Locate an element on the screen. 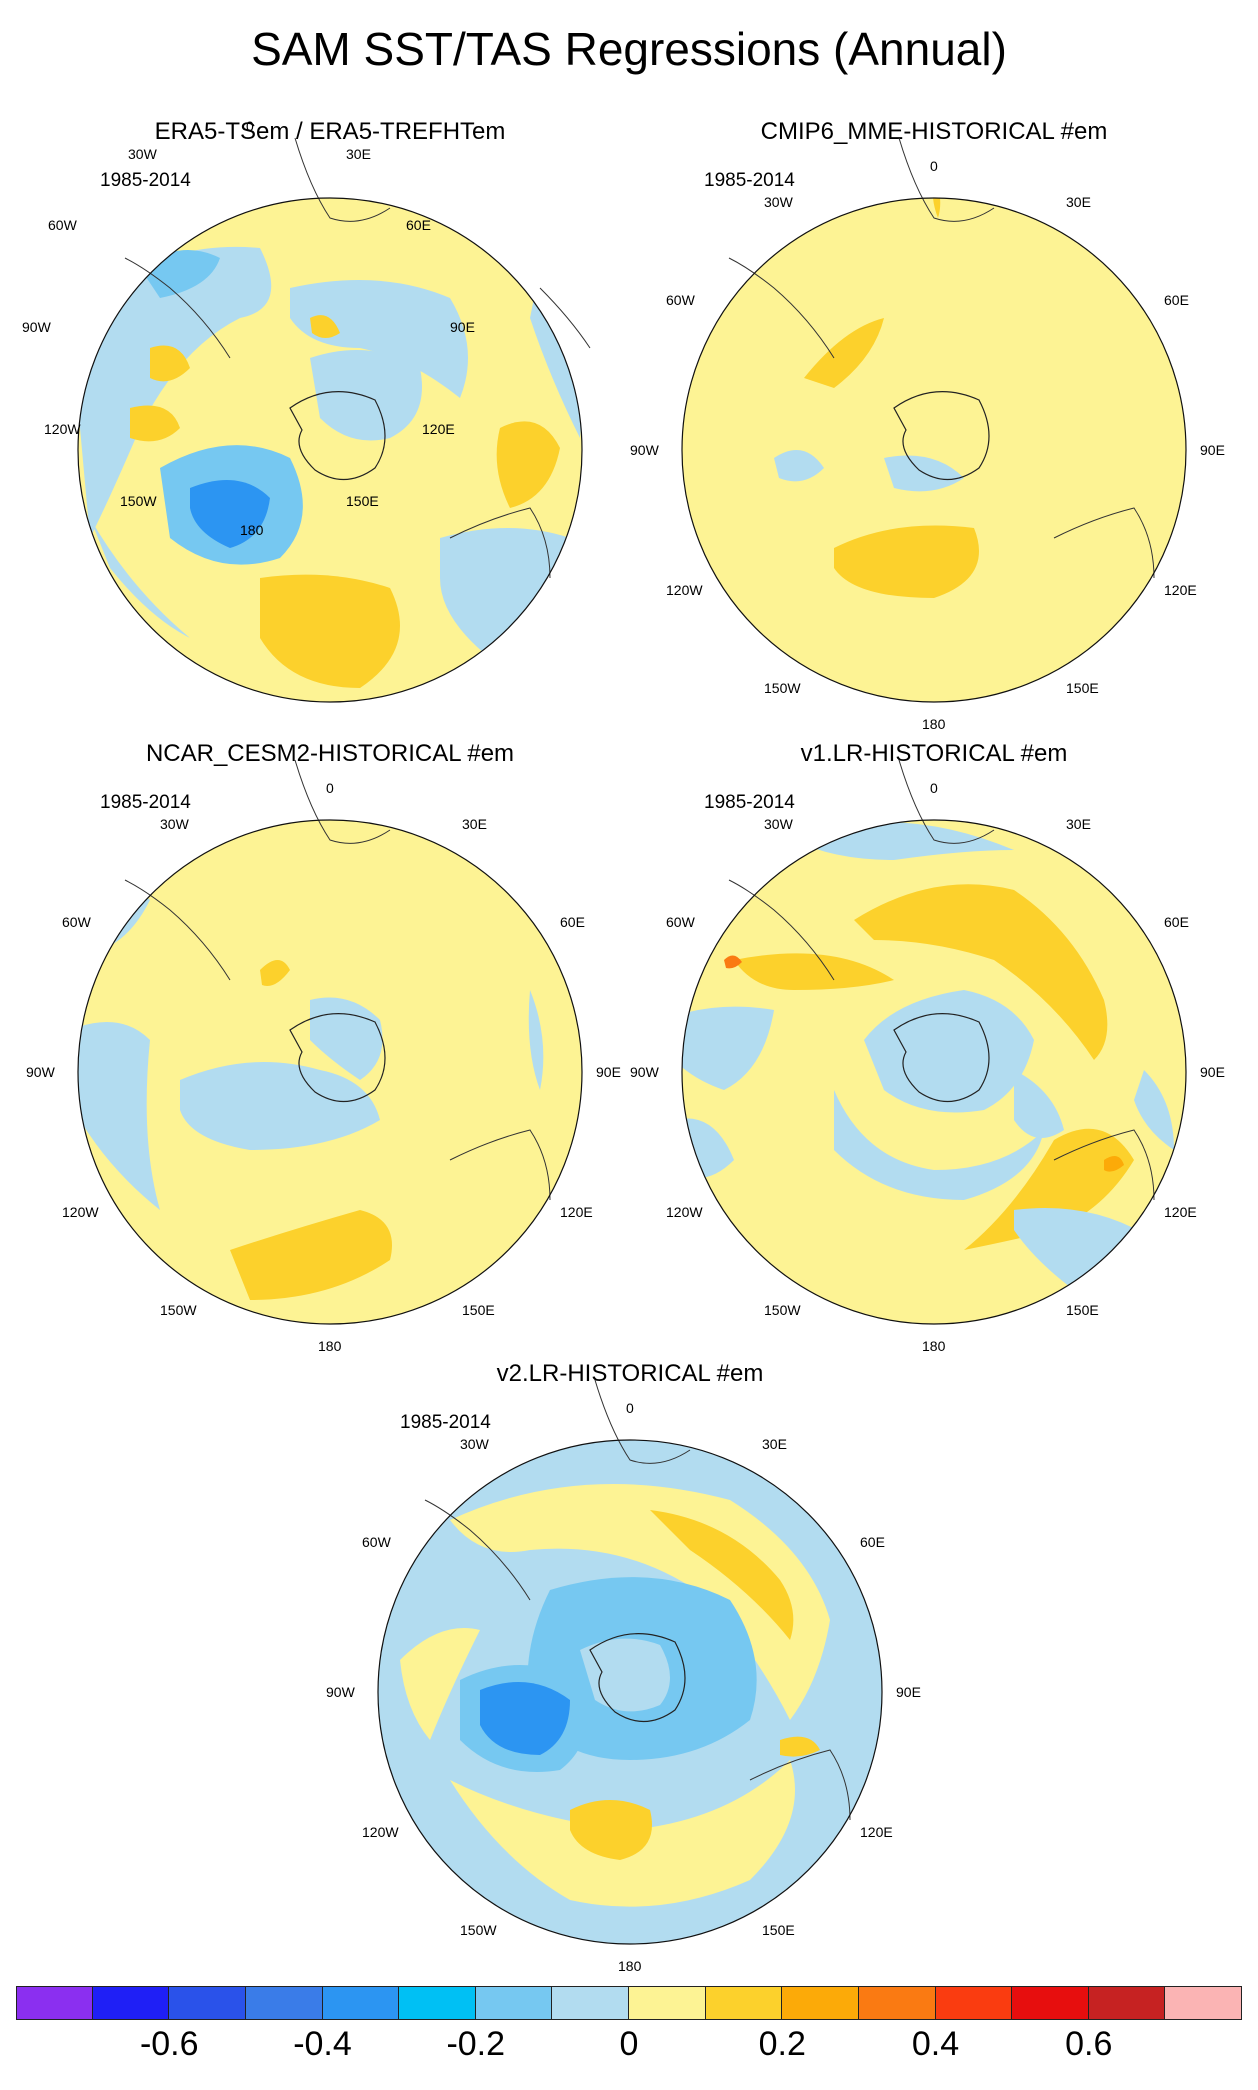  colorbar-tick-label: 0 is located at coordinates (629, 2044).